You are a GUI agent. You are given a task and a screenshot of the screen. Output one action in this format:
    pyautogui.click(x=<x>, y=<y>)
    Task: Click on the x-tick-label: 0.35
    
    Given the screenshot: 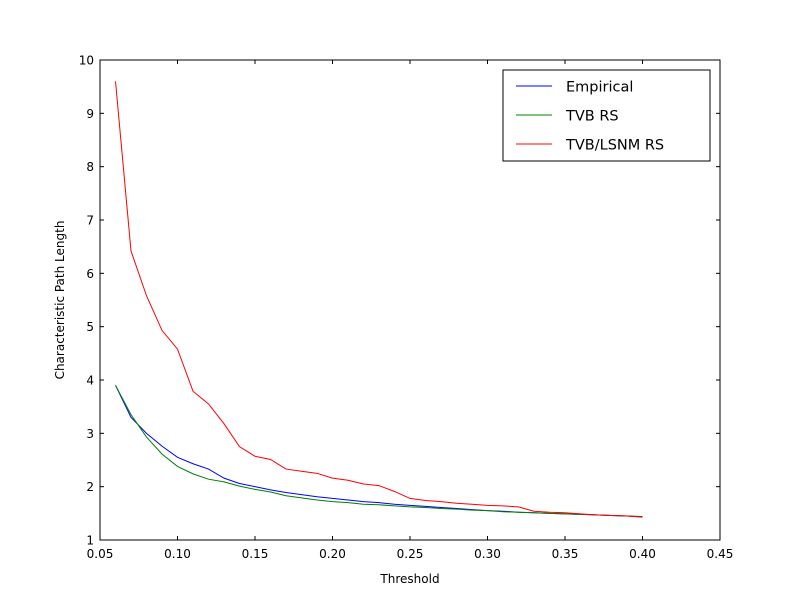 What is the action you would take?
    pyautogui.click(x=565, y=554)
    